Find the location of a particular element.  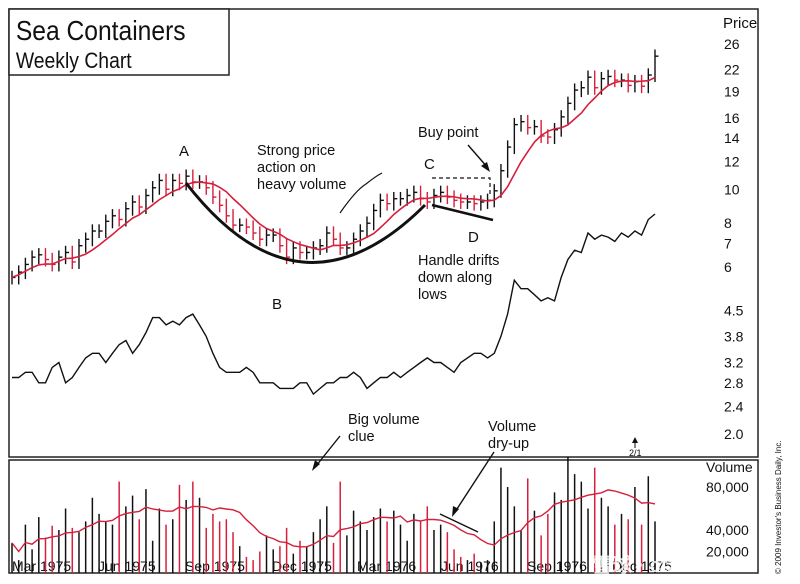

price-tick-label: 16 is located at coordinates (732, 118).